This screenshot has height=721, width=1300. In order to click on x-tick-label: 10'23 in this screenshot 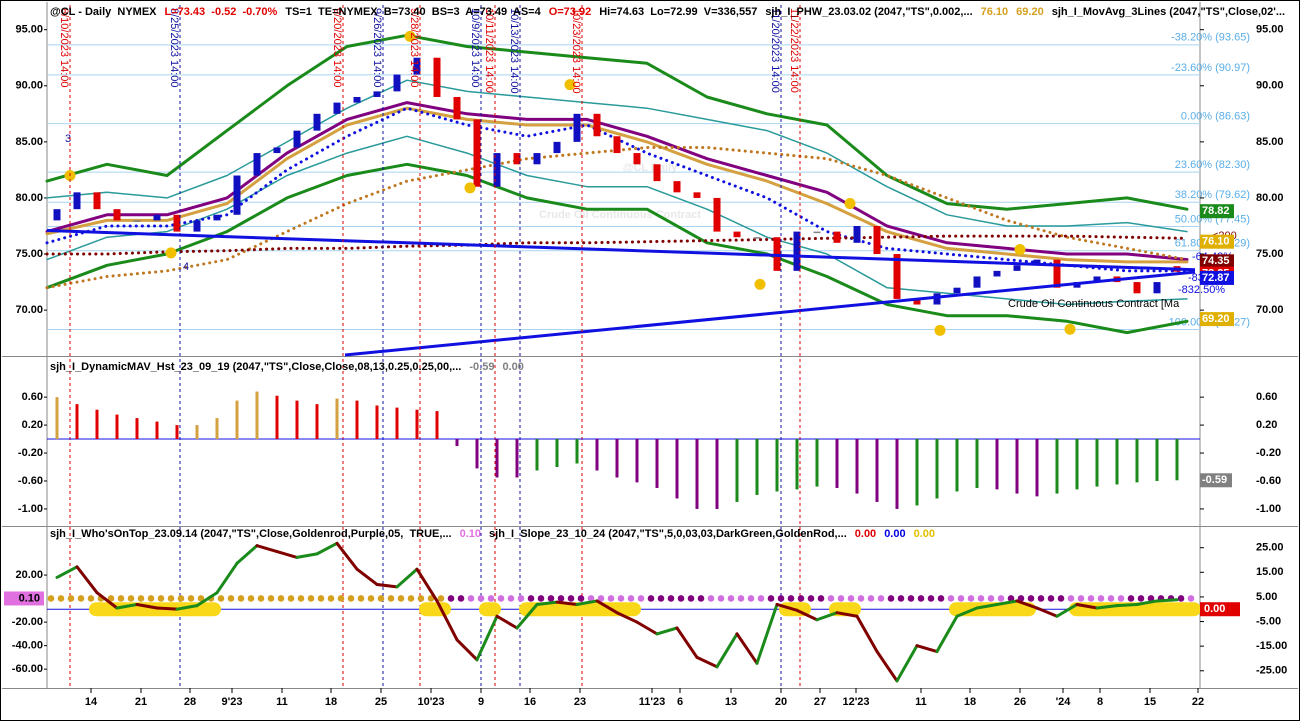, I will do `click(430, 702)`.